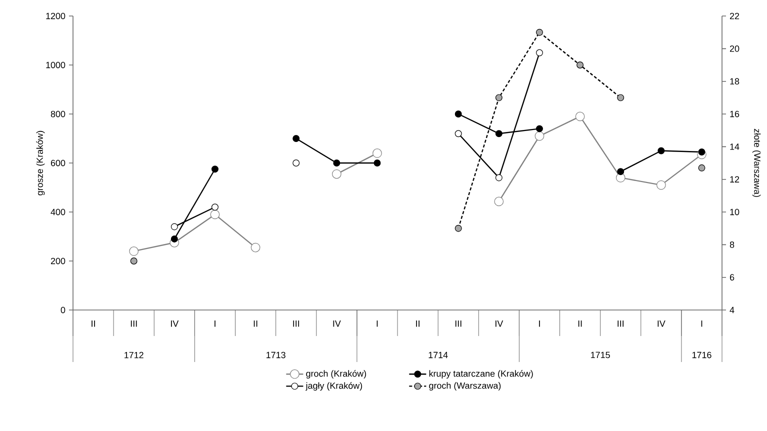 The width and height of the screenshot is (767, 431). Describe the element at coordinates (134, 355) in the screenshot. I see `text: 1712` at that location.